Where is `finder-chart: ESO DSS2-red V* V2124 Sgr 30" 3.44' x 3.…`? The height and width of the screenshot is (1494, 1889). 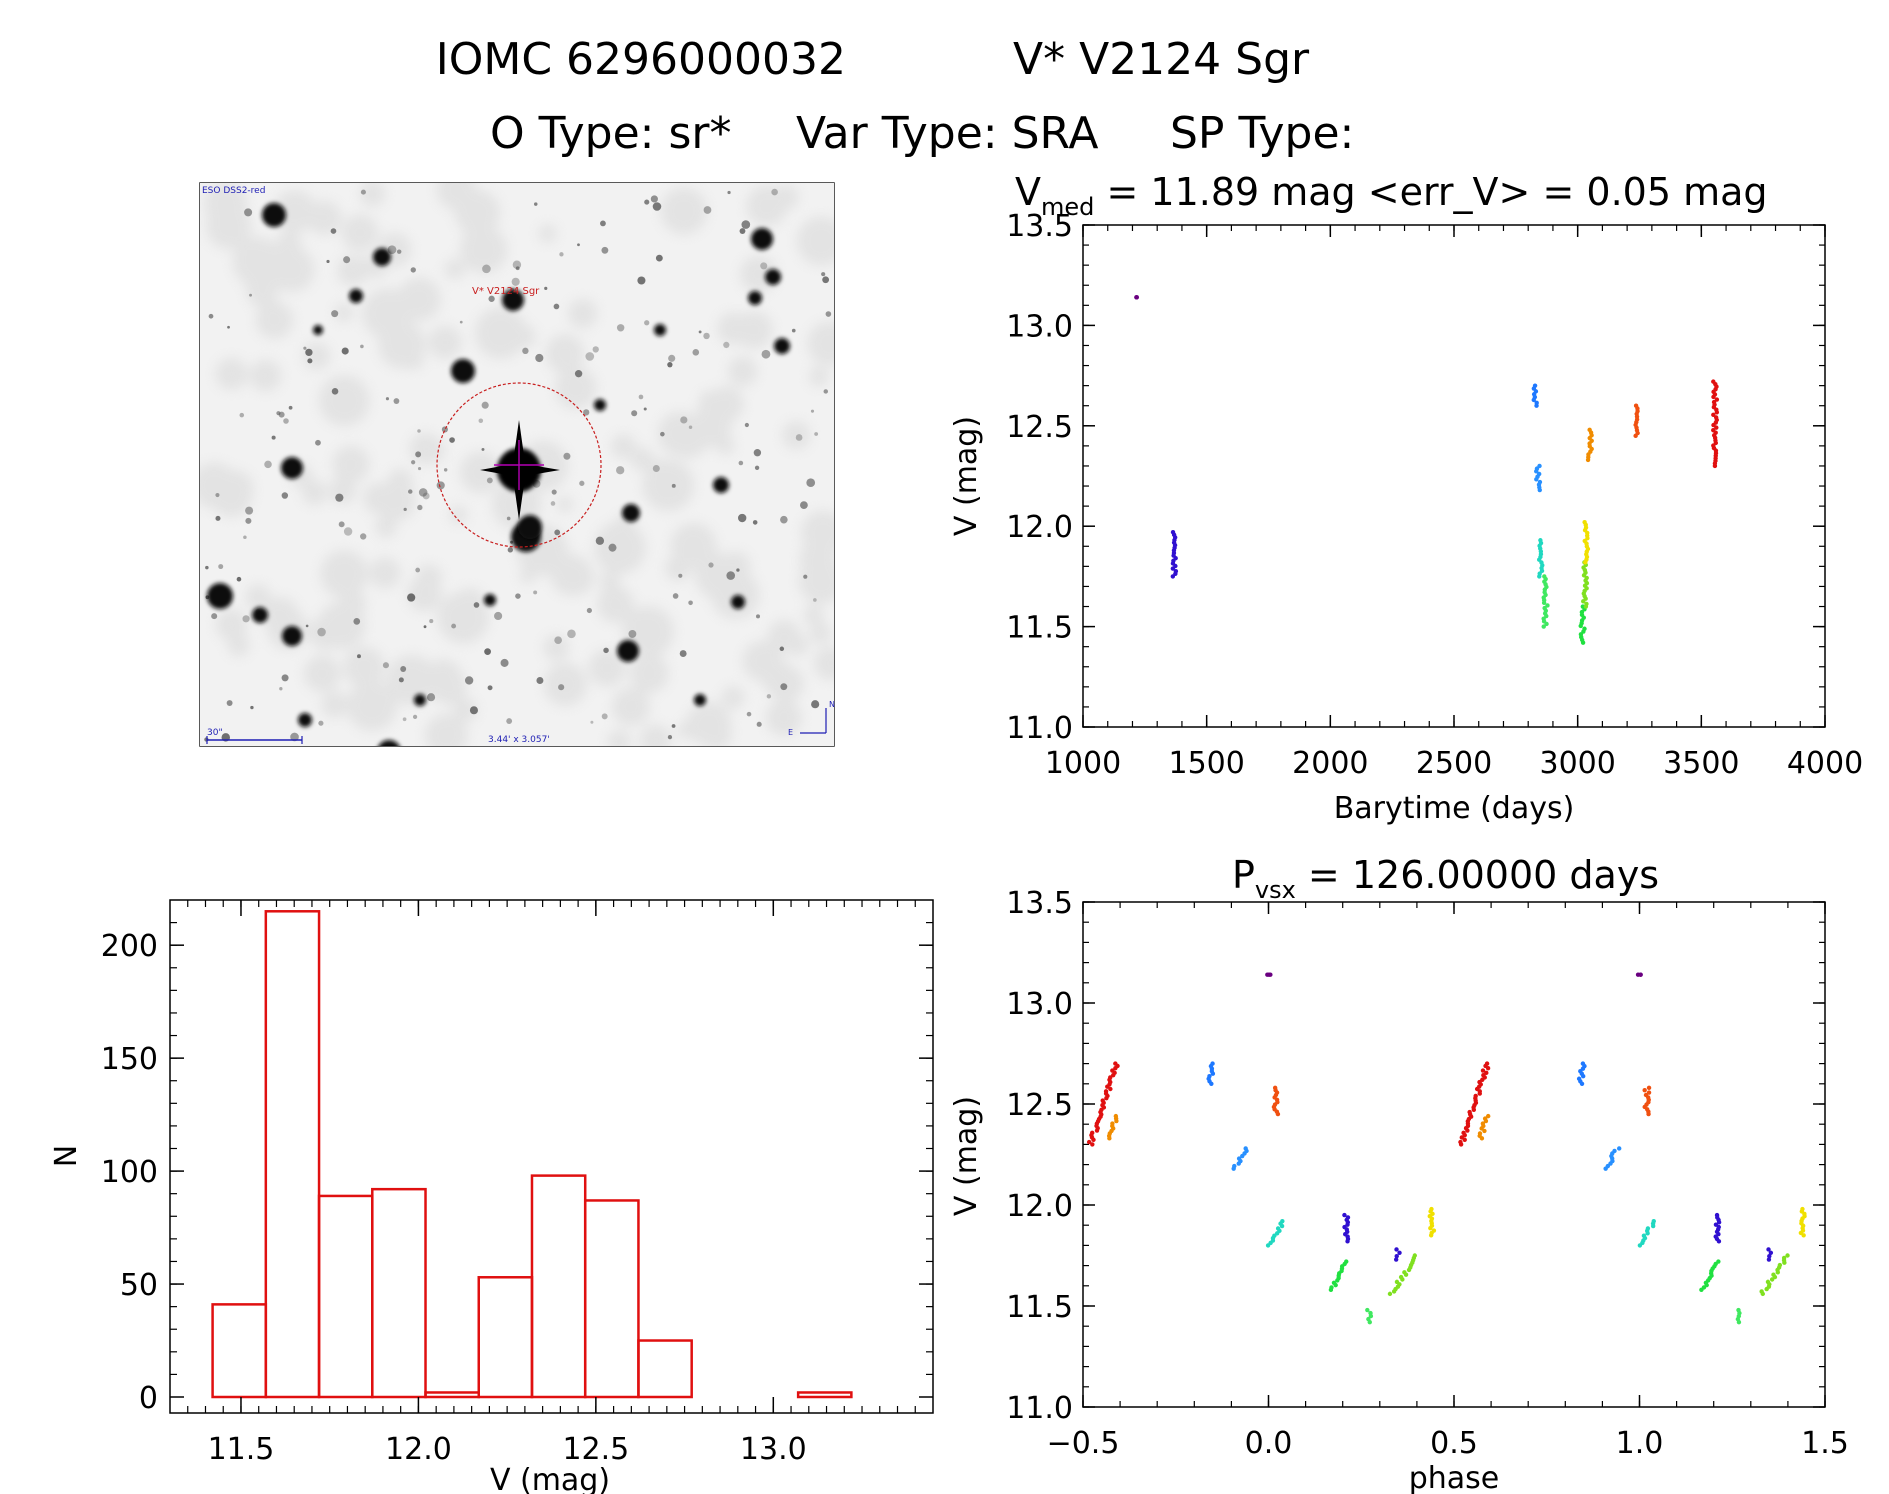 finder-chart: ESO DSS2-red V* V2124 Sgr 30" 3.44' x 3.… is located at coordinates (517, 464).